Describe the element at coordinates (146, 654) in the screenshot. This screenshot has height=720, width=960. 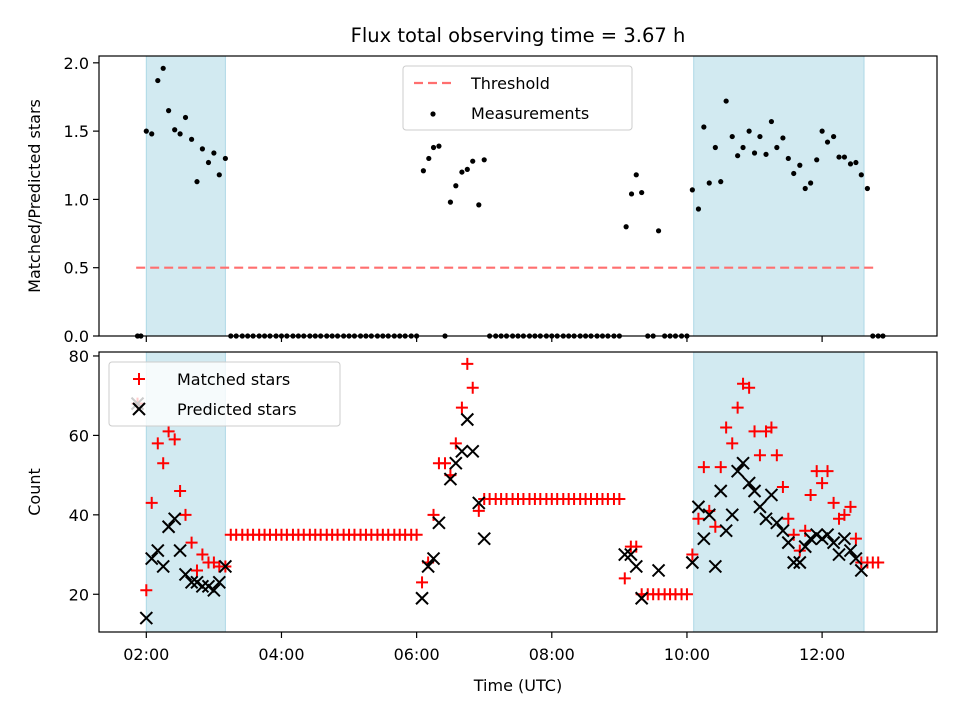
I see `x-tick-label: 02:00` at that location.